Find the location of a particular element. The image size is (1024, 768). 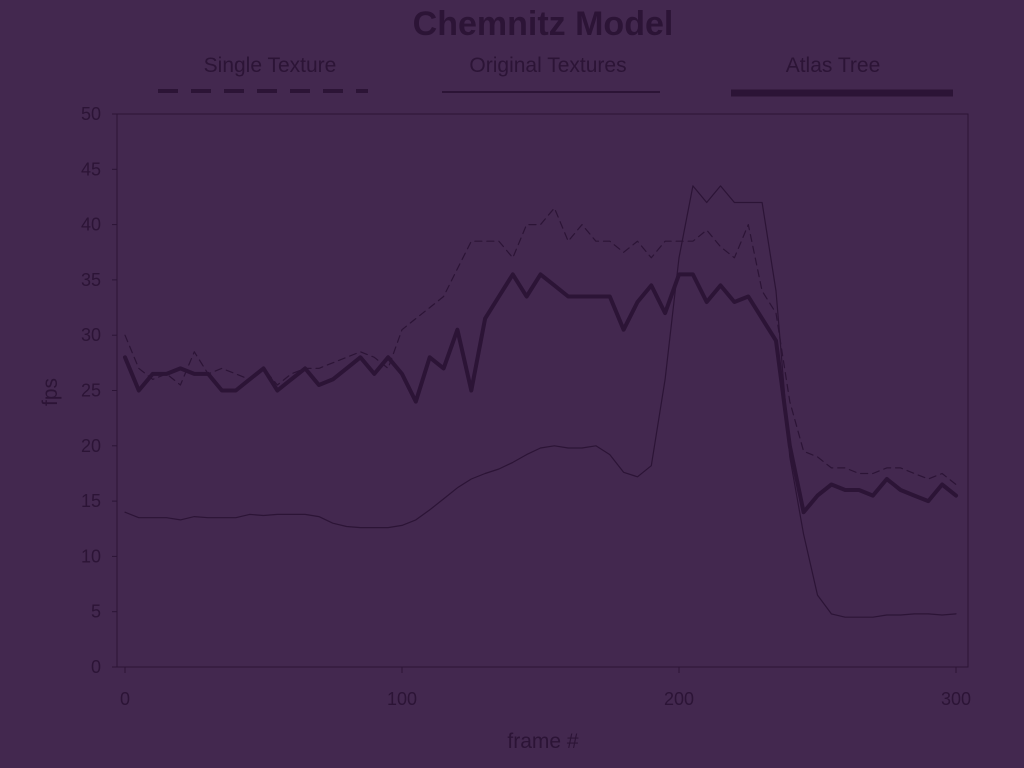

x-tick-label: 200 is located at coordinates (679, 699).